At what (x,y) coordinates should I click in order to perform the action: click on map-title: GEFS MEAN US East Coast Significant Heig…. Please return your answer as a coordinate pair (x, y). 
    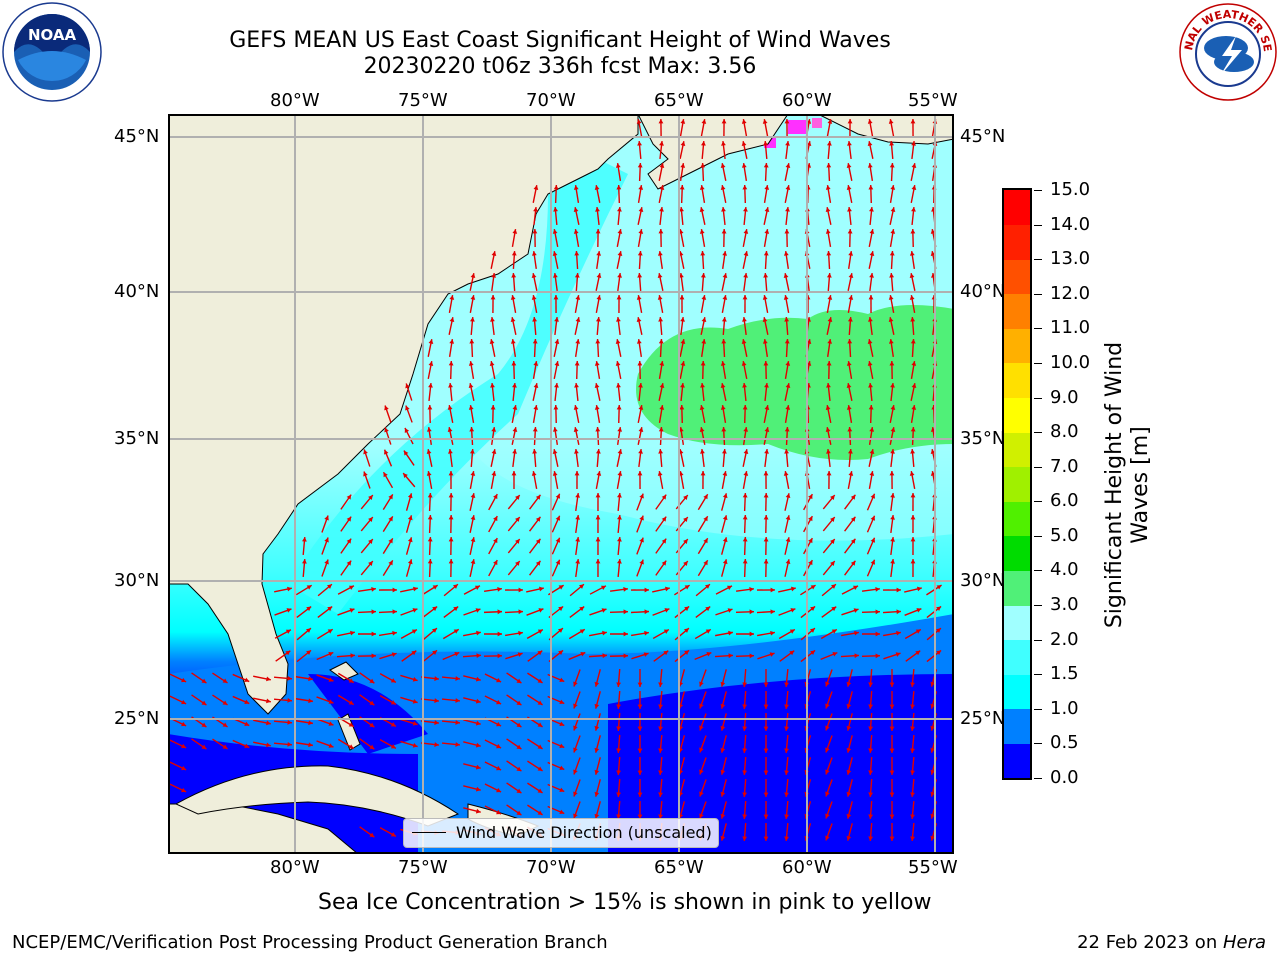
    Looking at the image, I should click on (560, 40).